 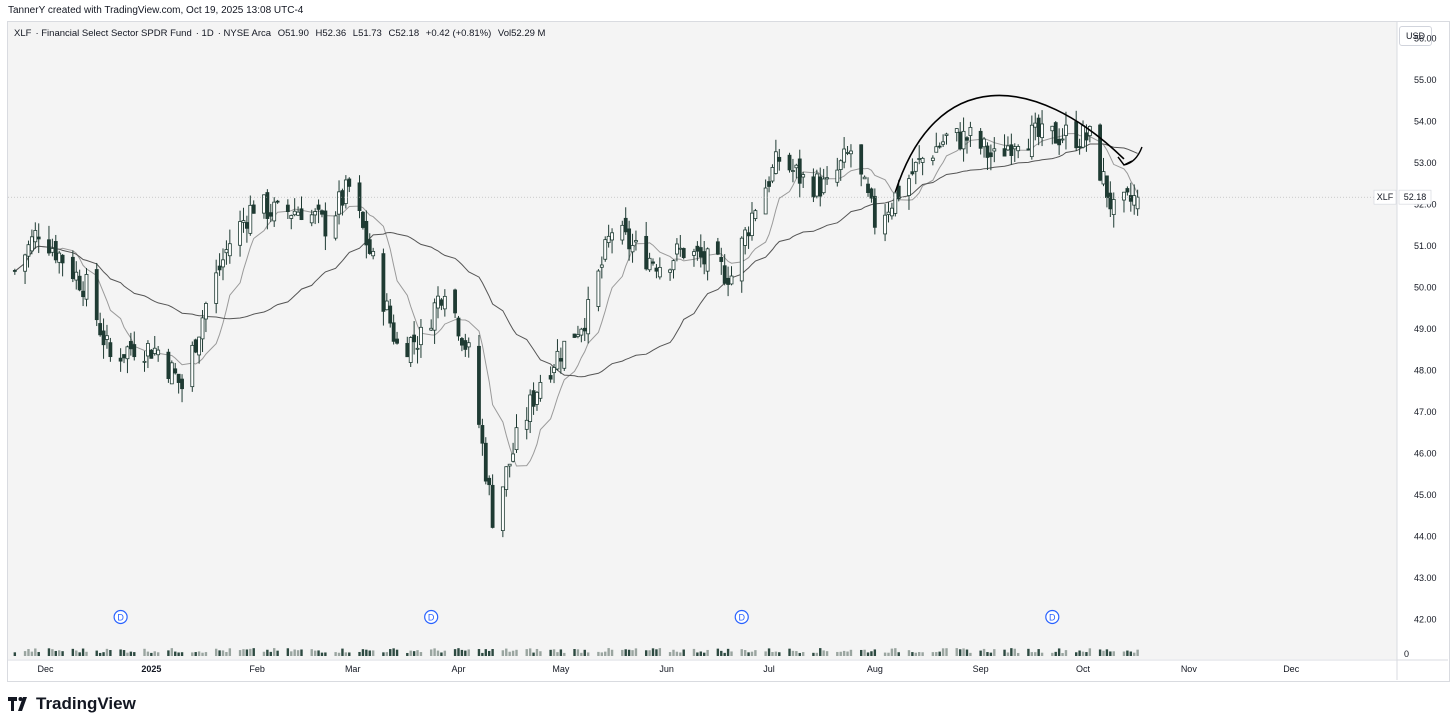 What do you see at coordinates (1406, 654) in the screenshot?
I see `volume-axis-label: 0` at bounding box center [1406, 654].